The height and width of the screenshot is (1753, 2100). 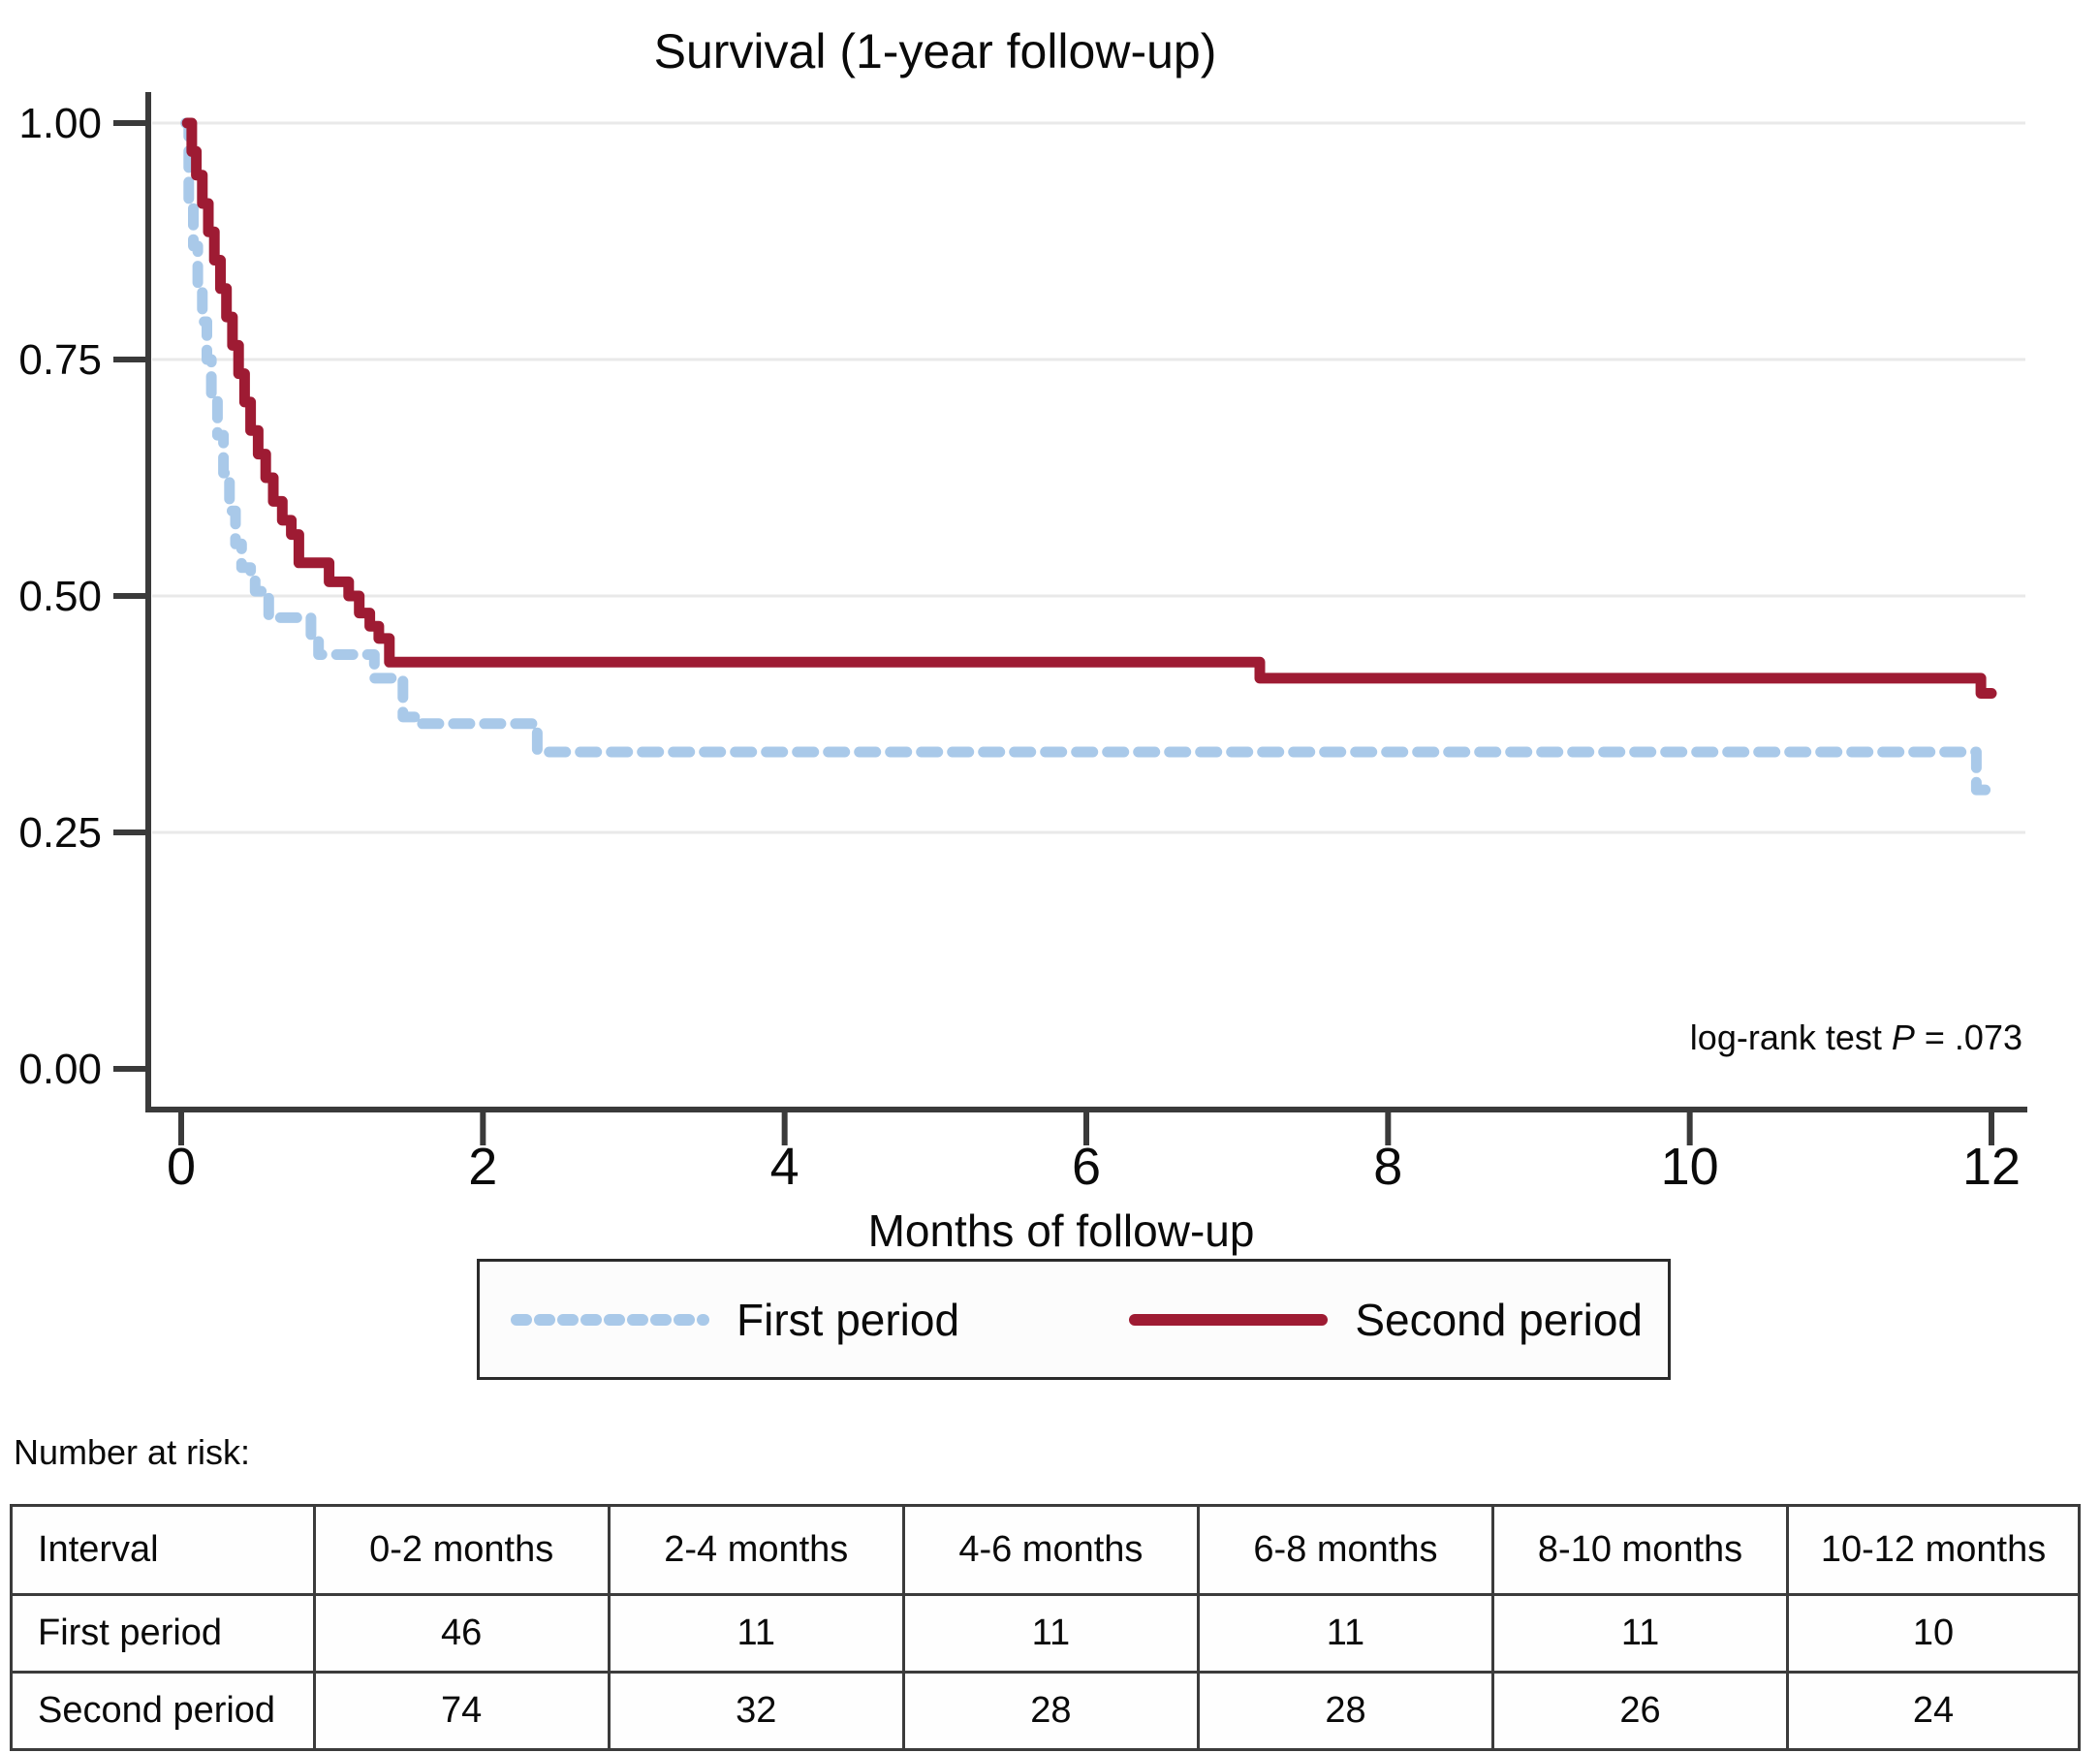 What do you see at coordinates (756, 1634) in the screenshot?
I see `risk-value-first-period-col2: 11` at bounding box center [756, 1634].